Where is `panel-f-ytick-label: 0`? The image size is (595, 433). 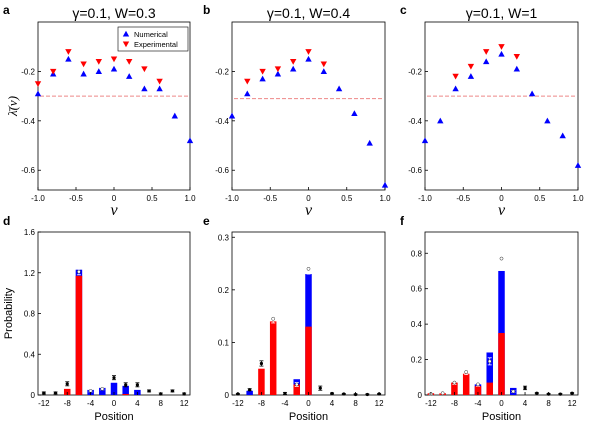
panel-f-ytick-label: 0 is located at coordinates (420, 395).